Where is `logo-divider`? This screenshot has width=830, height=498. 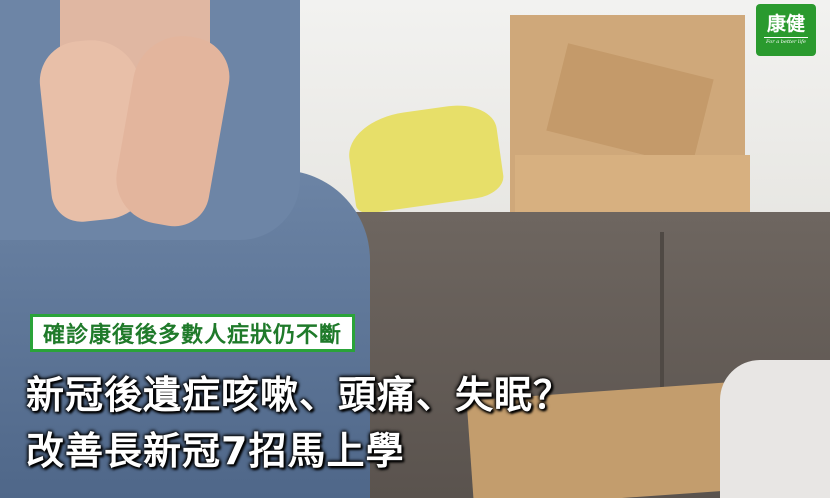 logo-divider is located at coordinates (786, 37).